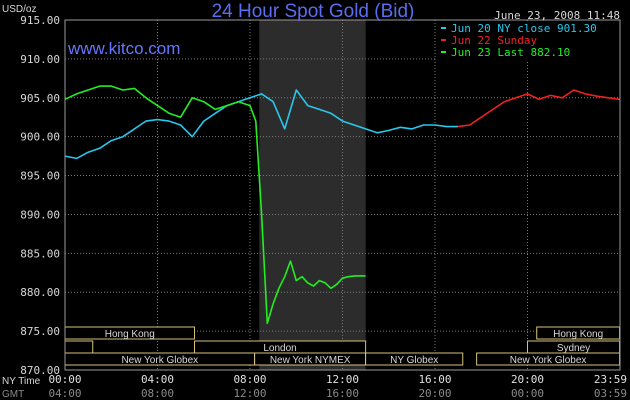  What do you see at coordinates (40, 253) in the screenshot?
I see `y-tick-label: 885.00` at bounding box center [40, 253].